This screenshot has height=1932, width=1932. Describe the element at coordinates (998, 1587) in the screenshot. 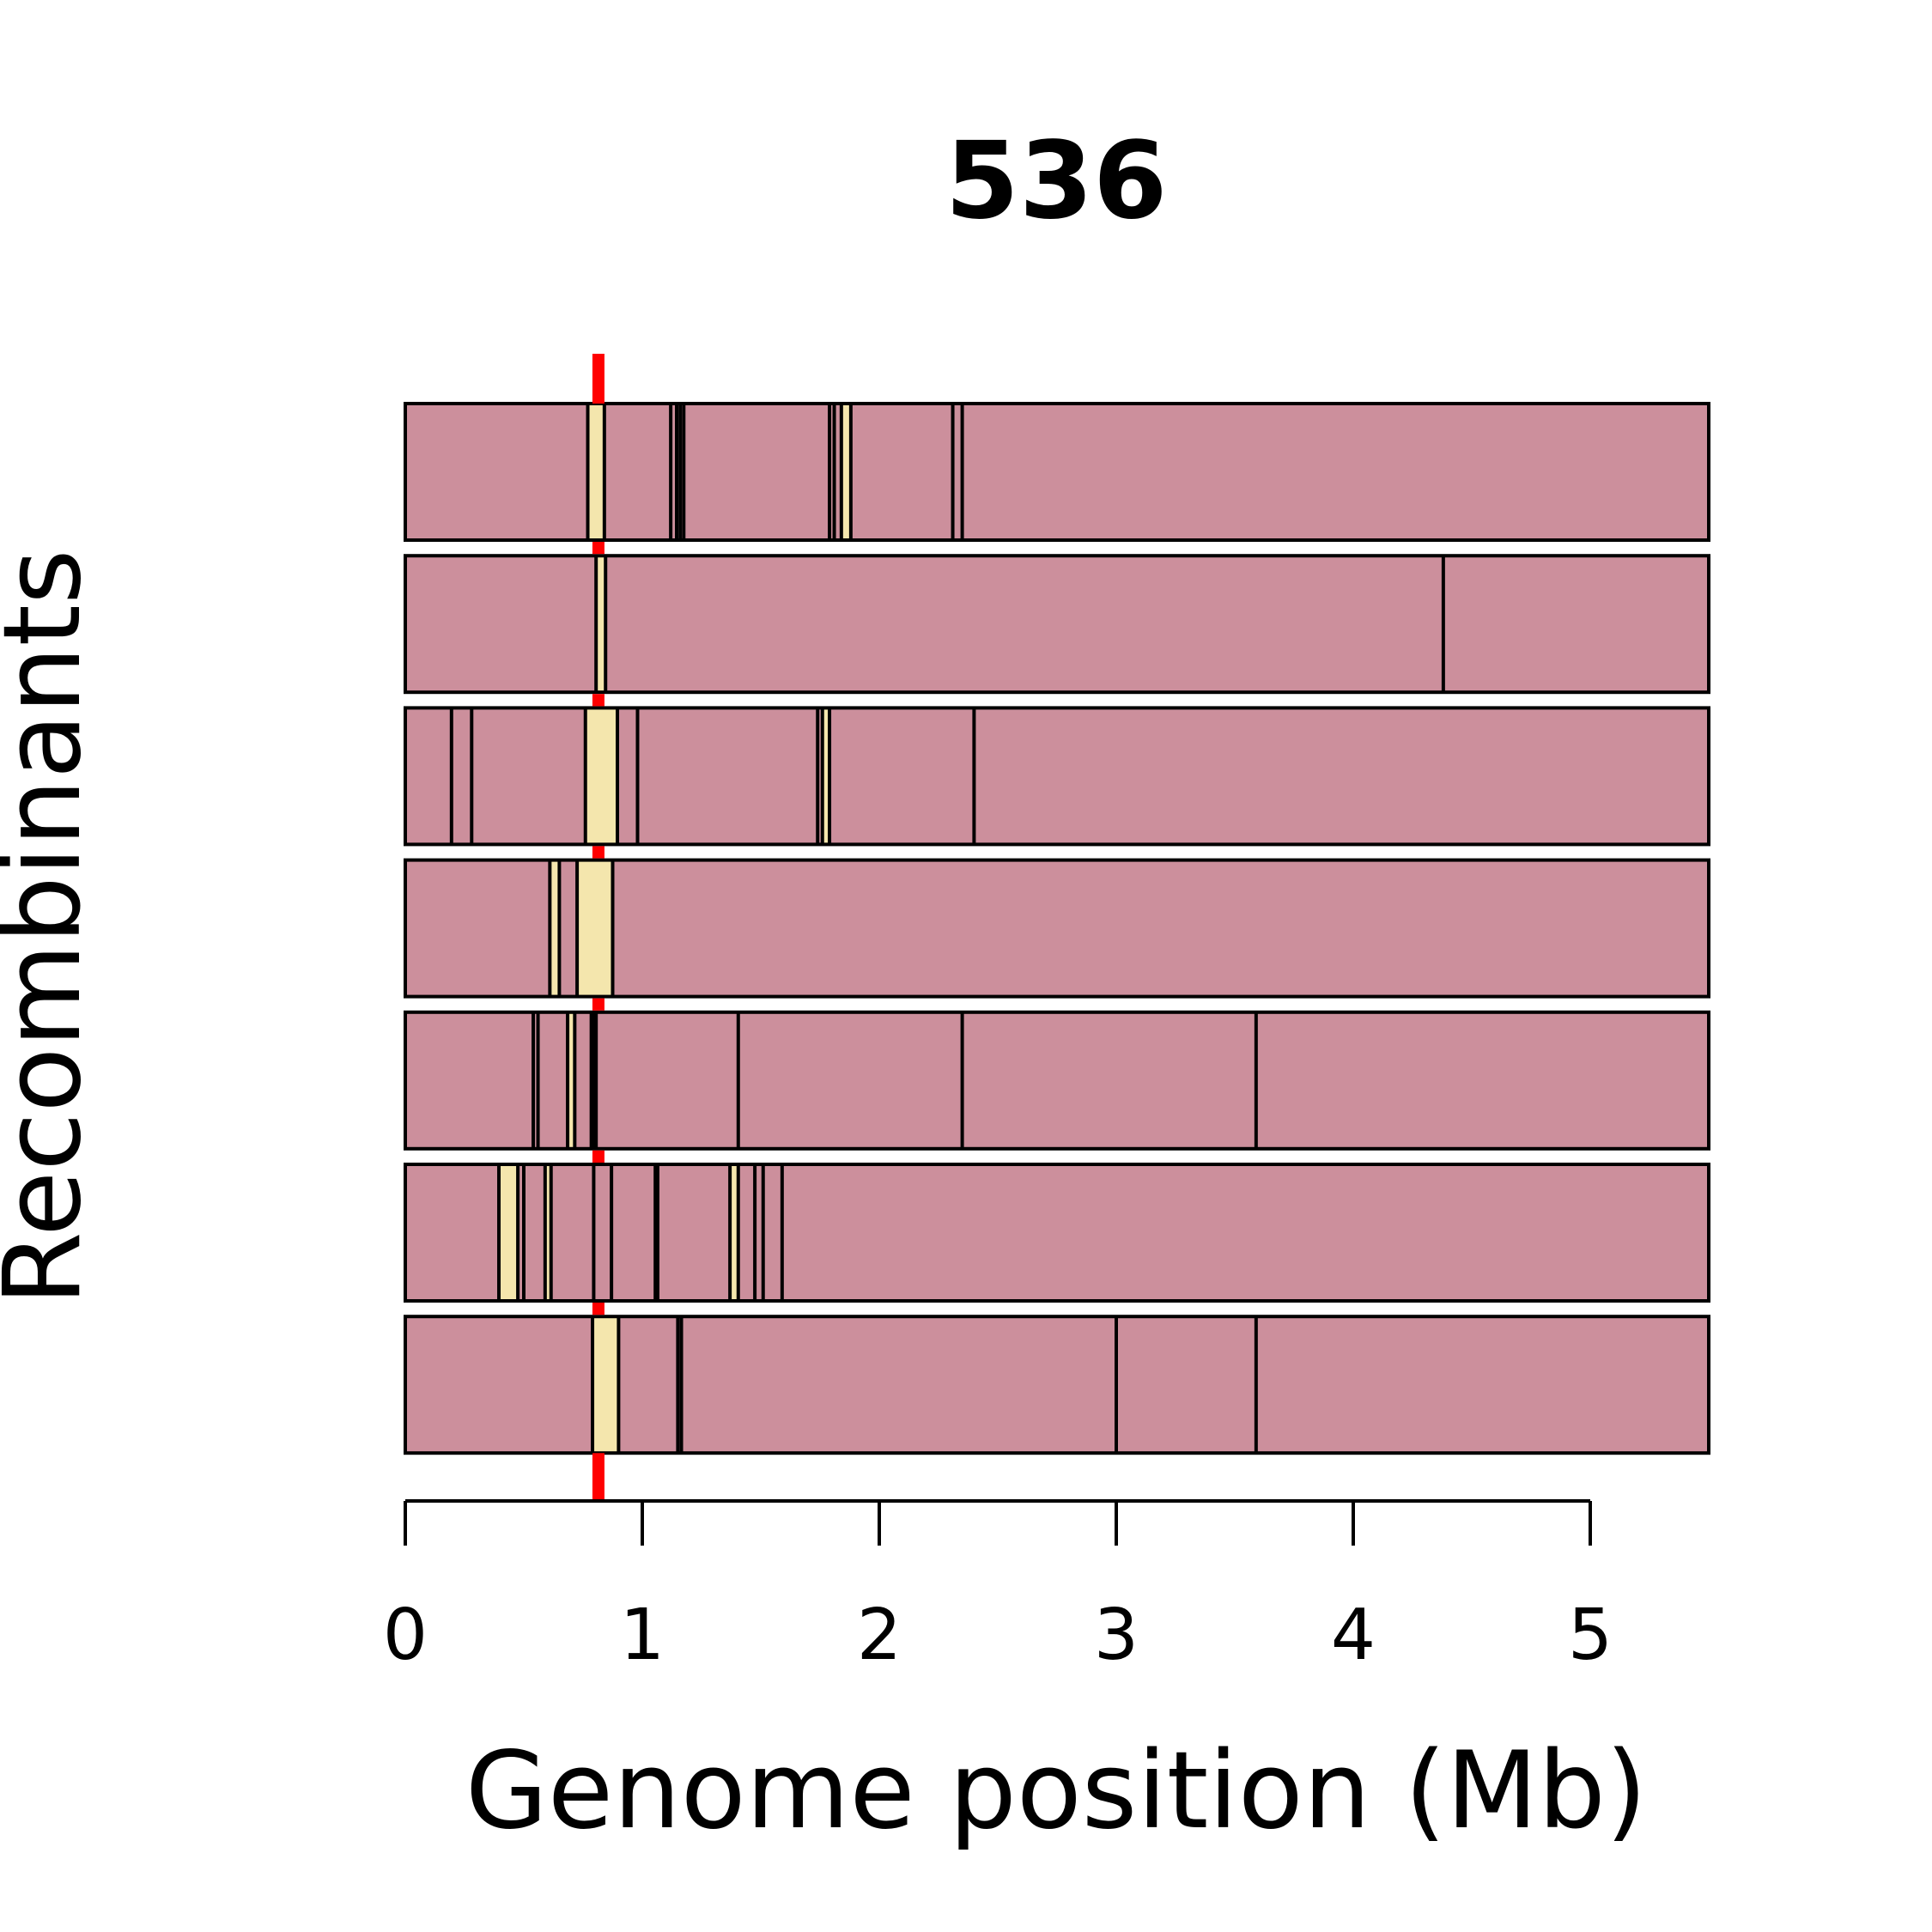

I see `x-axis: 0 1 2 3 4 5` at that location.